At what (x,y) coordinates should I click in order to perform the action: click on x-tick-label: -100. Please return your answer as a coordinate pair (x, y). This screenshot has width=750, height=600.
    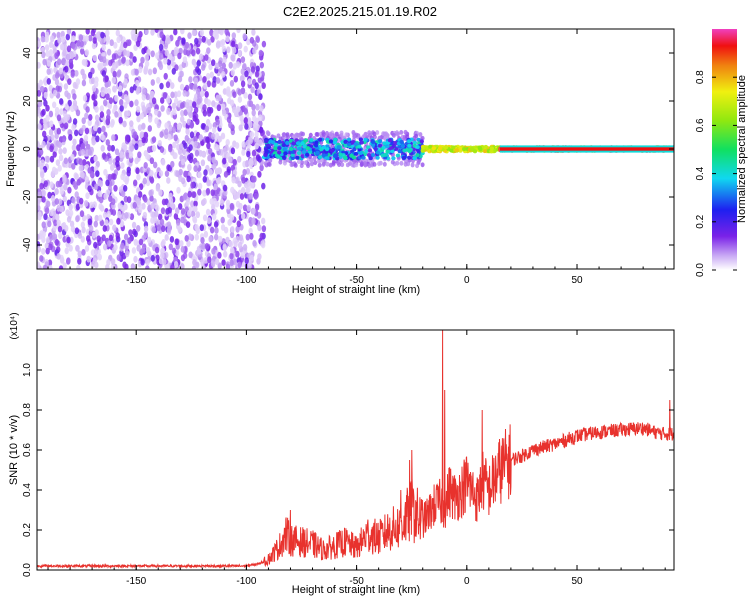
    Looking at the image, I should click on (246, 581).